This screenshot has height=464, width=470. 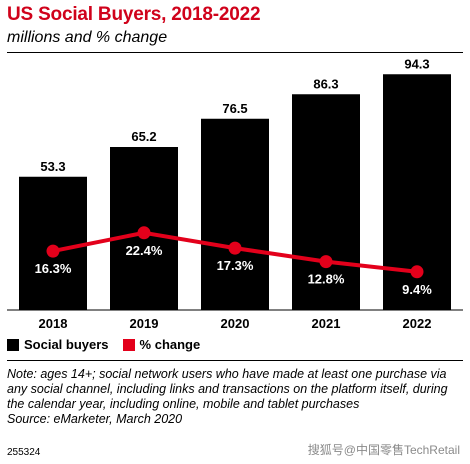 What do you see at coordinates (325, 83) in the screenshot?
I see `bar-value-label: 86.3` at bounding box center [325, 83].